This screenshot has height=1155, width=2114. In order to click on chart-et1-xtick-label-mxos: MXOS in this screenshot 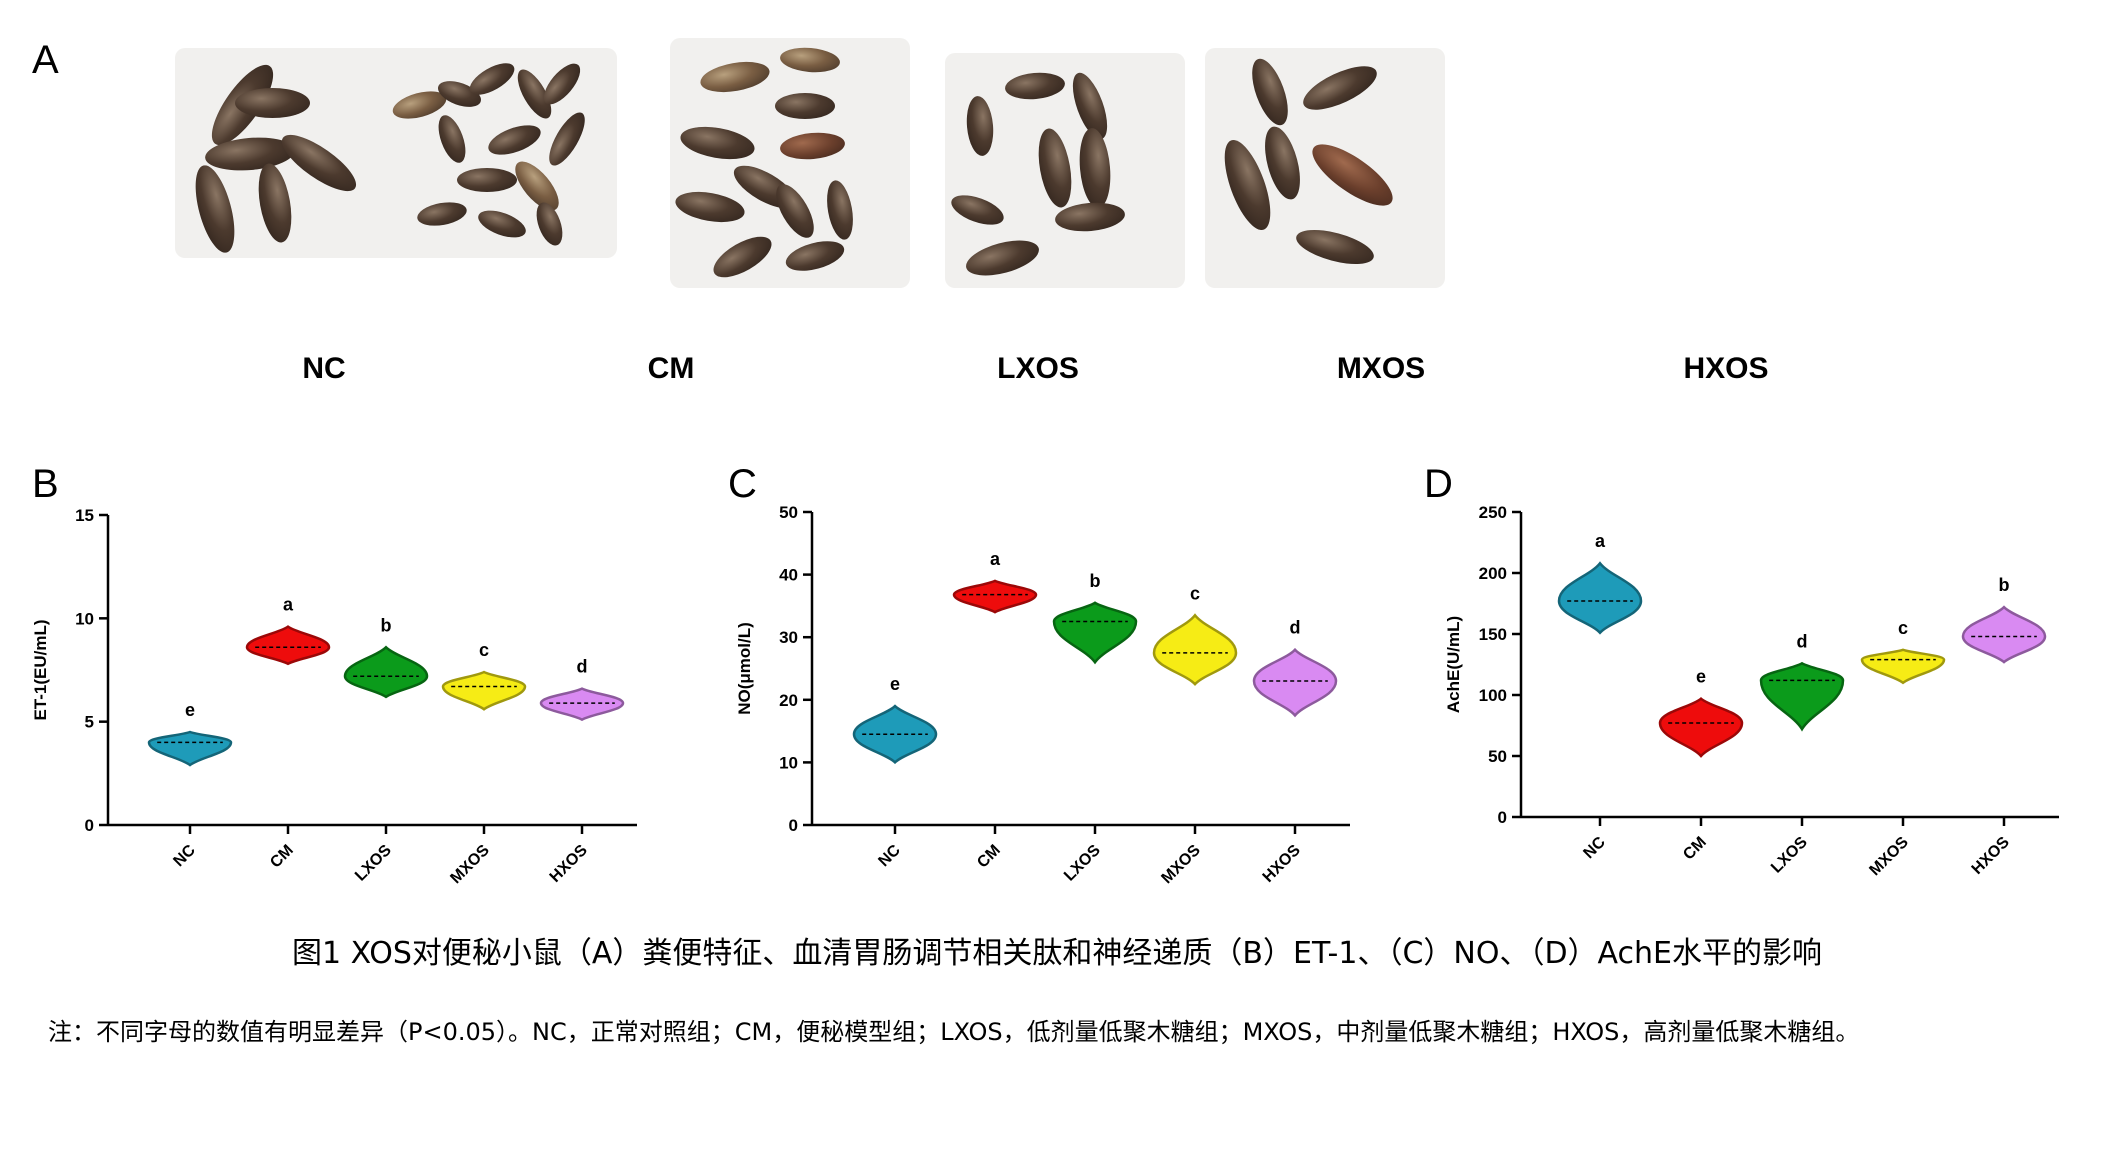, I will do `click(470, 865)`.